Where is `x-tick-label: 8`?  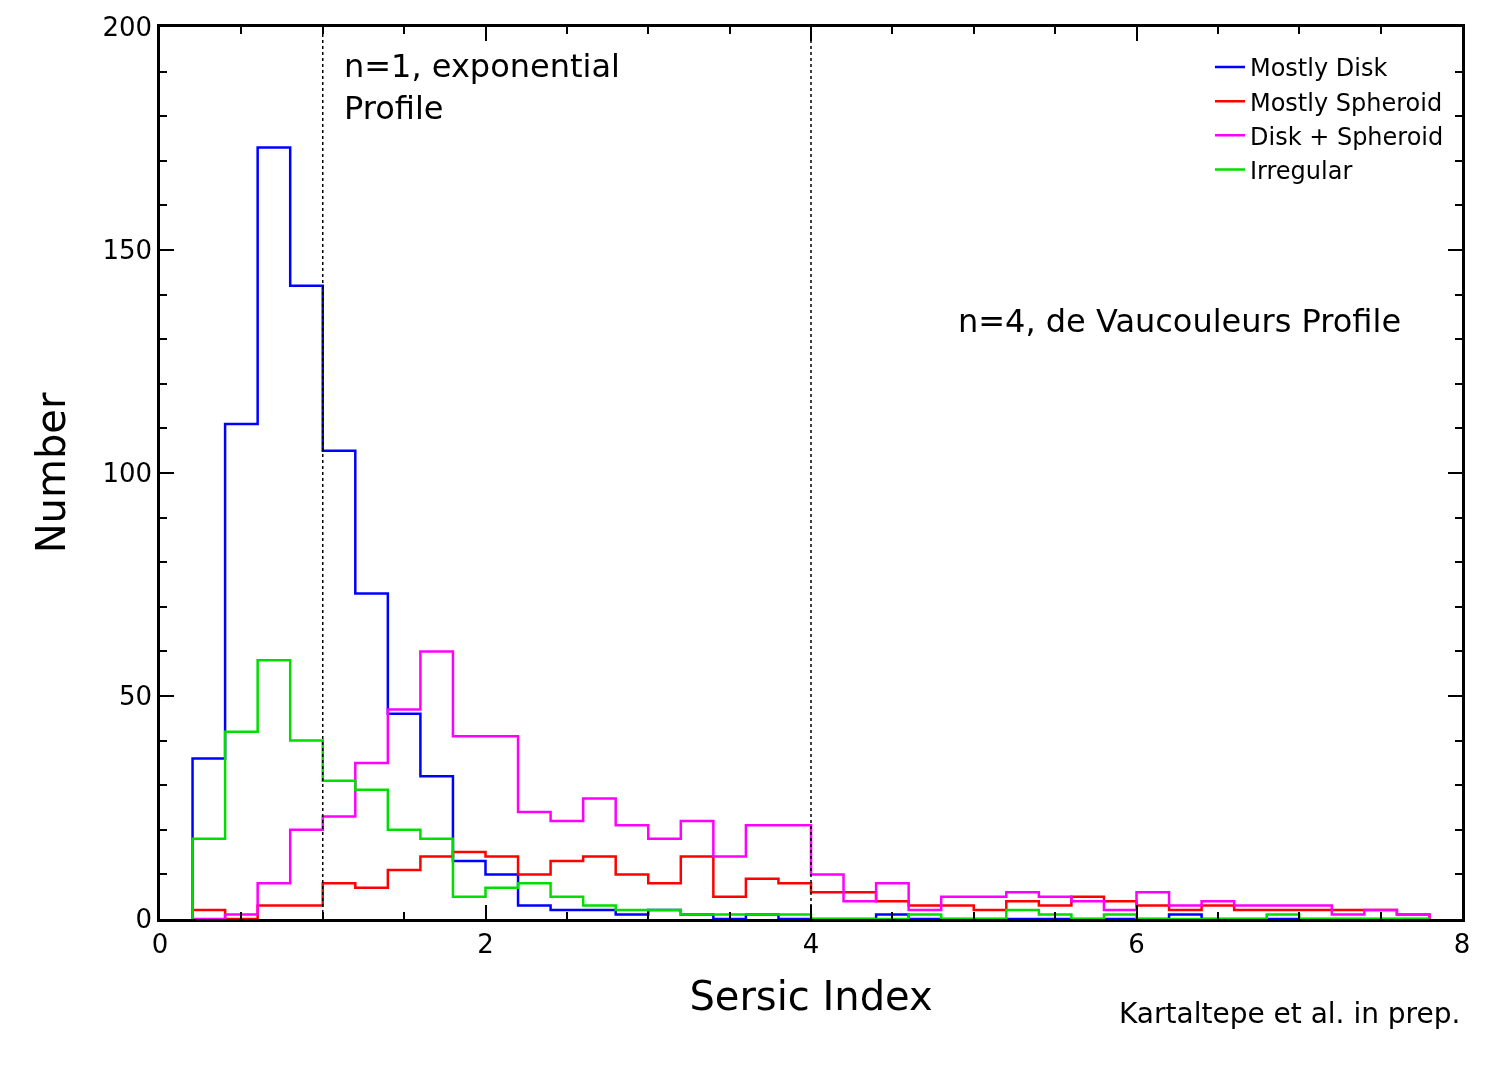 x-tick-label: 8 is located at coordinates (1462, 943).